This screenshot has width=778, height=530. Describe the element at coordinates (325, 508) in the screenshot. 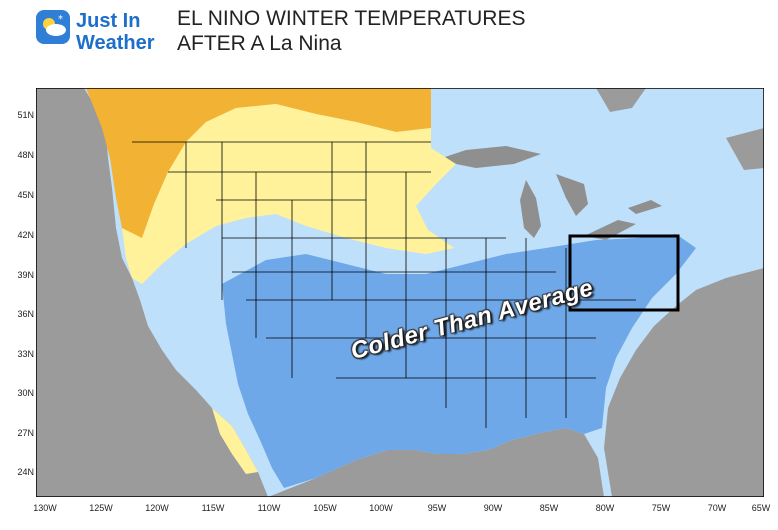

I see `lon-label: 105W` at that location.